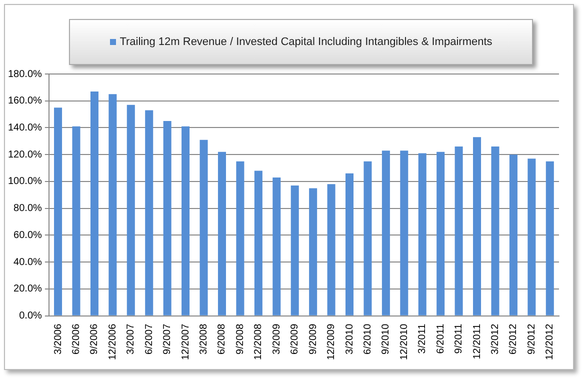  I want to click on x-tick-label: 6/2011, so click(440, 338).